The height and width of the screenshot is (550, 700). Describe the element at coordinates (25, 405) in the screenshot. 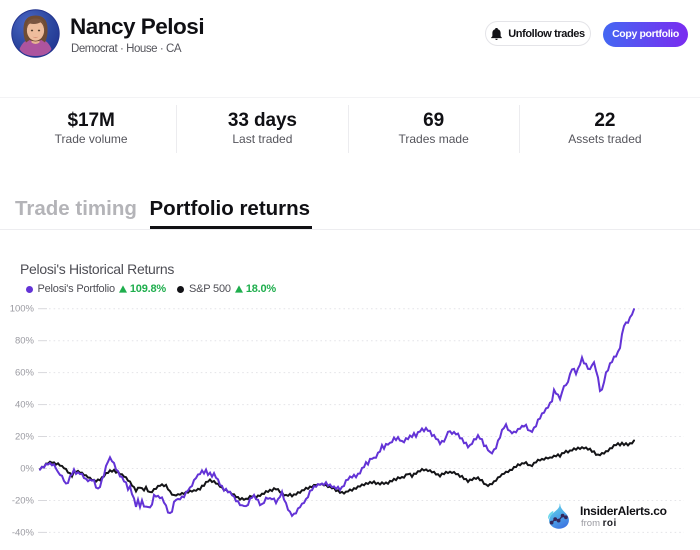

I see `svg-text: 40%` at that location.